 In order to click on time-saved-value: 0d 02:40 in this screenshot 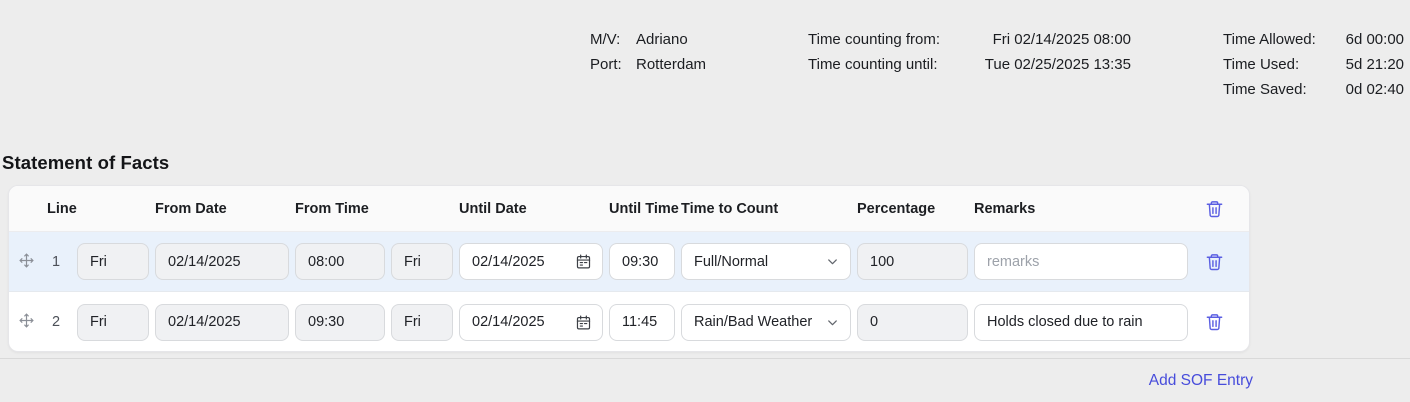, I will do `click(1374, 89)`.